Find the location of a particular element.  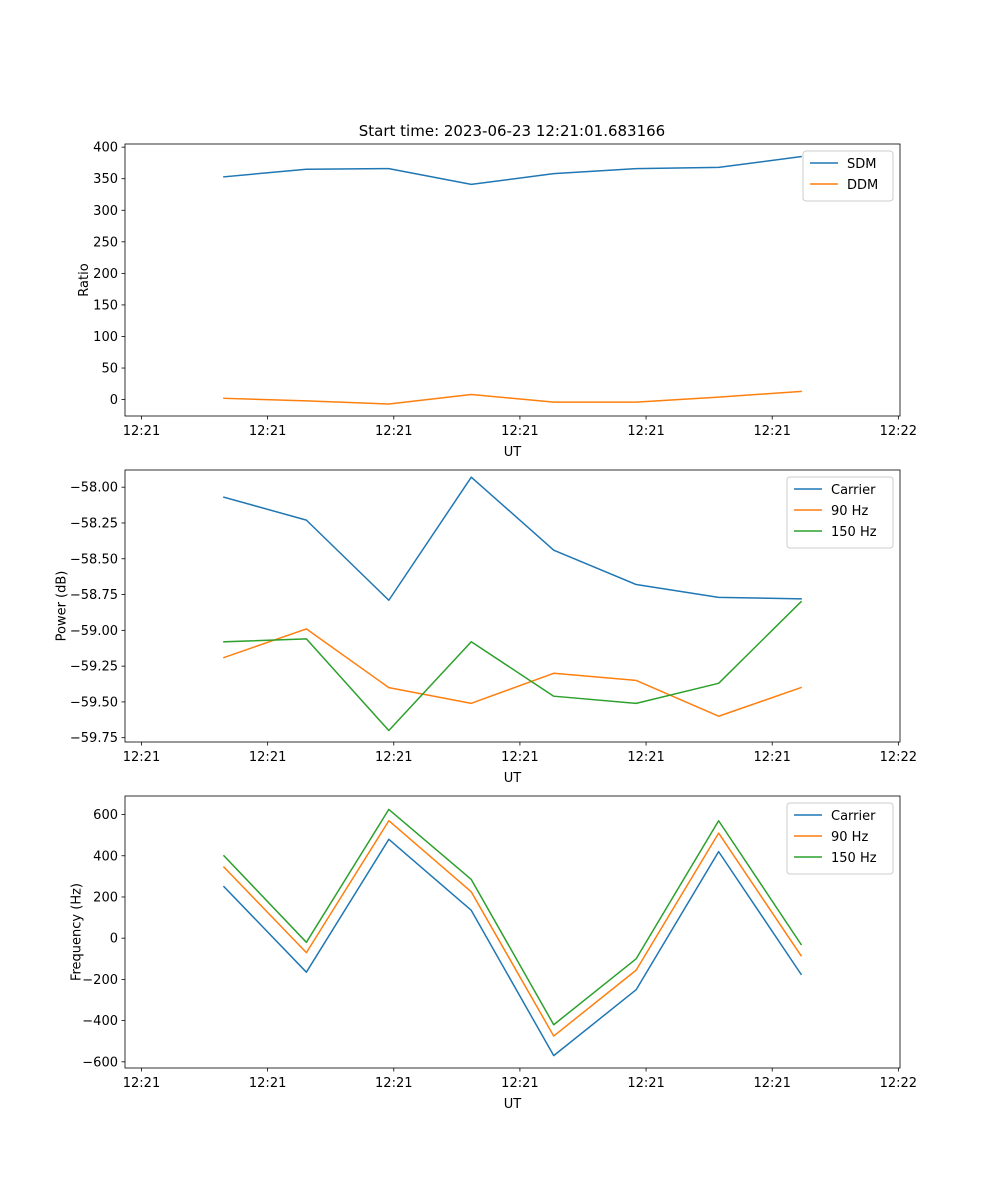

legend: SDM DDM is located at coordinates (848, 176).